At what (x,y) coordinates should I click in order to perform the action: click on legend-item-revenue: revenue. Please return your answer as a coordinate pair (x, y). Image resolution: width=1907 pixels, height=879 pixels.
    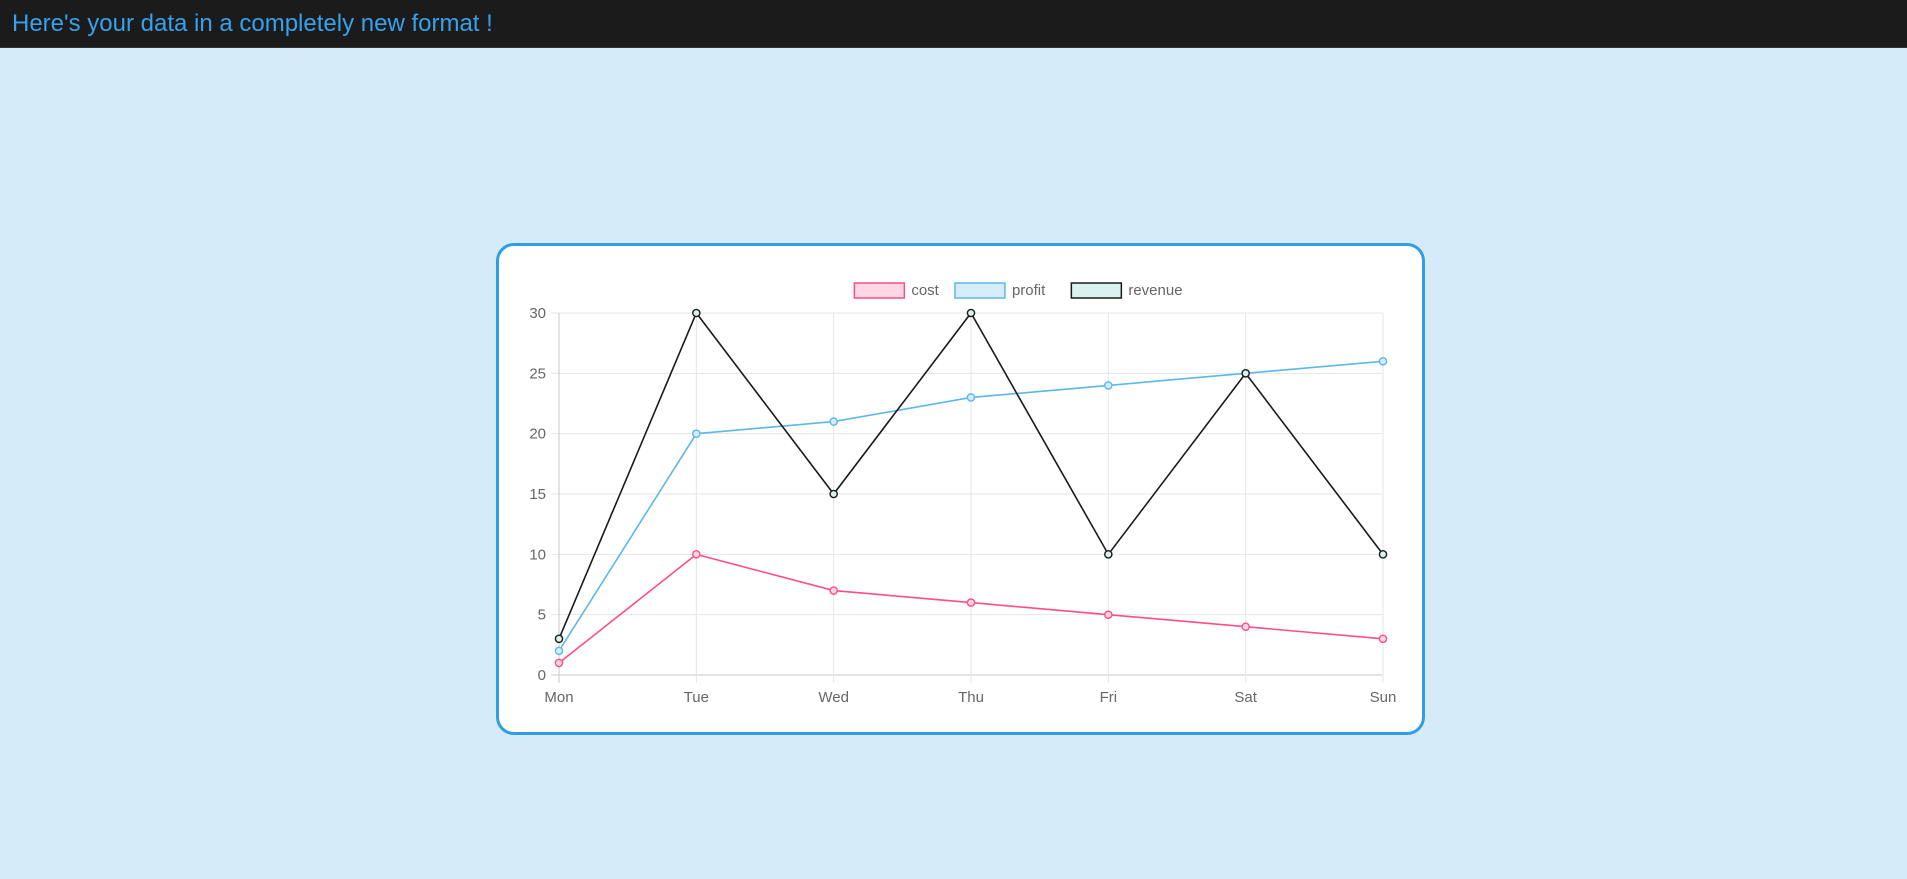
    Looking at the image, I should click on (1126, 290).